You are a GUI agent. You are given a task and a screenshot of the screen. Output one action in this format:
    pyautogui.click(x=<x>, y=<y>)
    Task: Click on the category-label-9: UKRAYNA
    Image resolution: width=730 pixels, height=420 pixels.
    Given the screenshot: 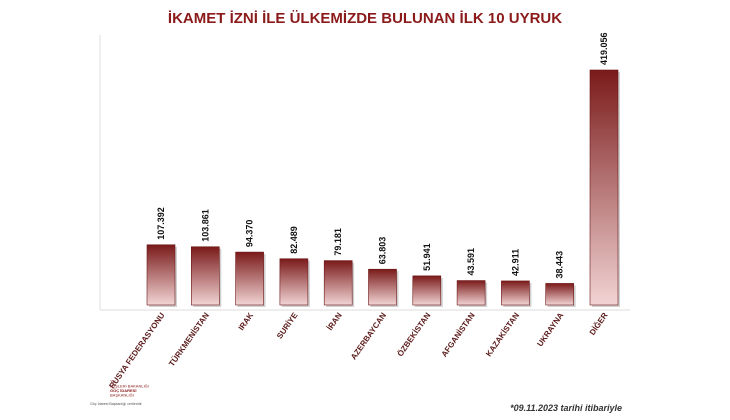 What is the action you would take?
    pyautogui.click(x=550, y=330)
    